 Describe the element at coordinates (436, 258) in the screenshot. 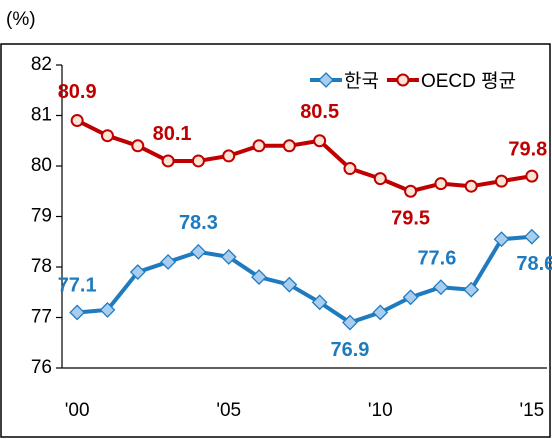

I see `data-label: 77.6` at that location.